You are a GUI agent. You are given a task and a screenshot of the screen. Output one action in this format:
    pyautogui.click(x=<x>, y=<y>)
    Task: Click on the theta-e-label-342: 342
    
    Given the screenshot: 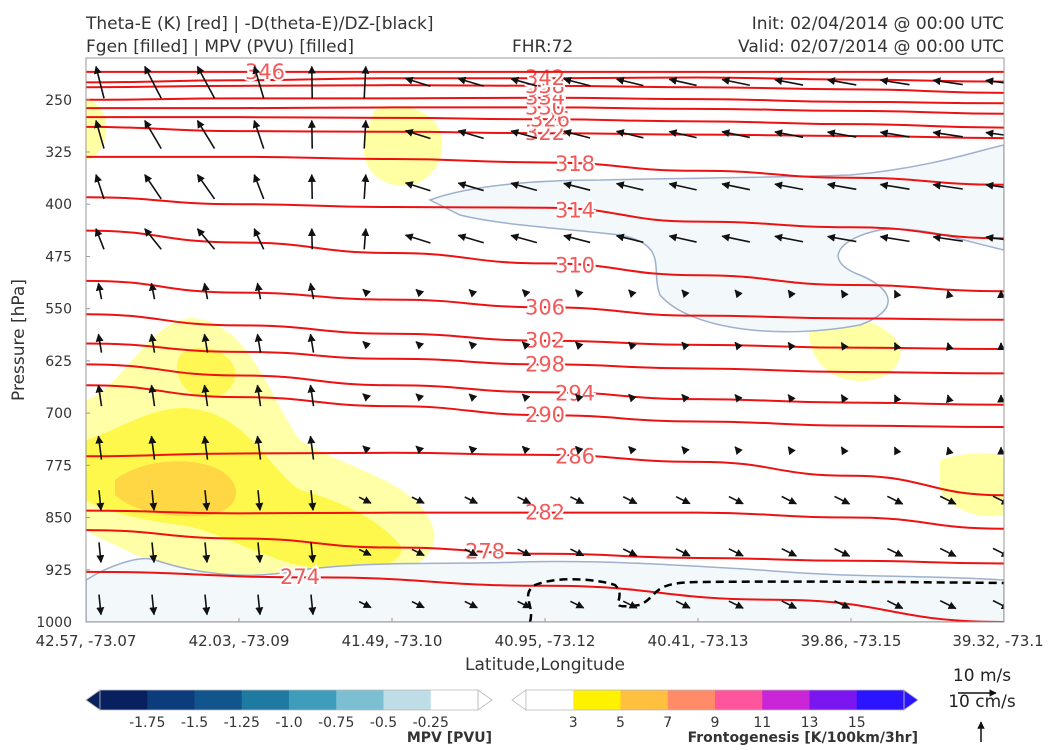 What is the action you would take?
    pyautogui.click(x=545, y=78)
    